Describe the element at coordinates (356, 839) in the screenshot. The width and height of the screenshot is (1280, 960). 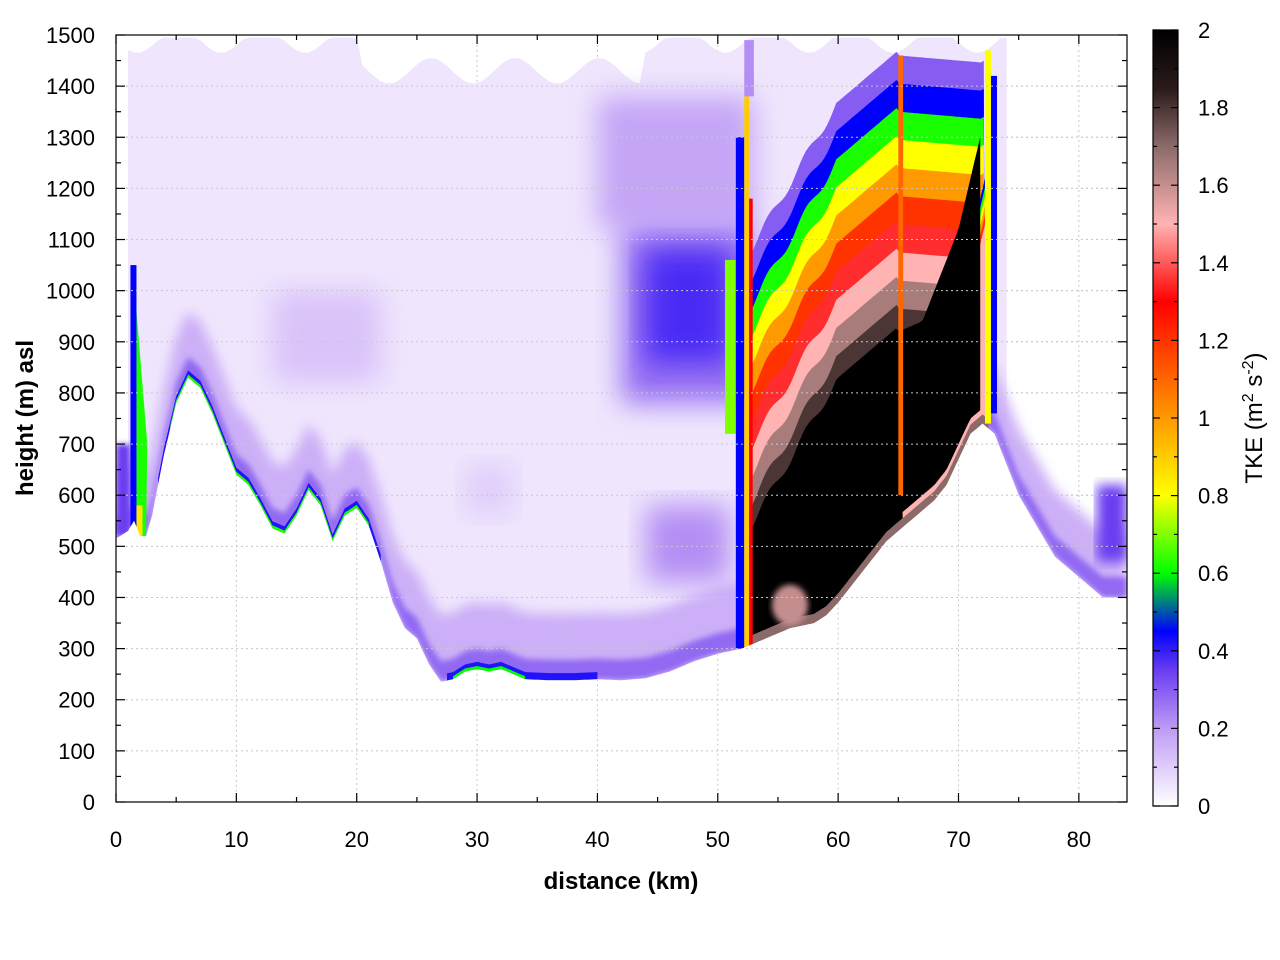
I see `x-tick-label: 20` at that location.